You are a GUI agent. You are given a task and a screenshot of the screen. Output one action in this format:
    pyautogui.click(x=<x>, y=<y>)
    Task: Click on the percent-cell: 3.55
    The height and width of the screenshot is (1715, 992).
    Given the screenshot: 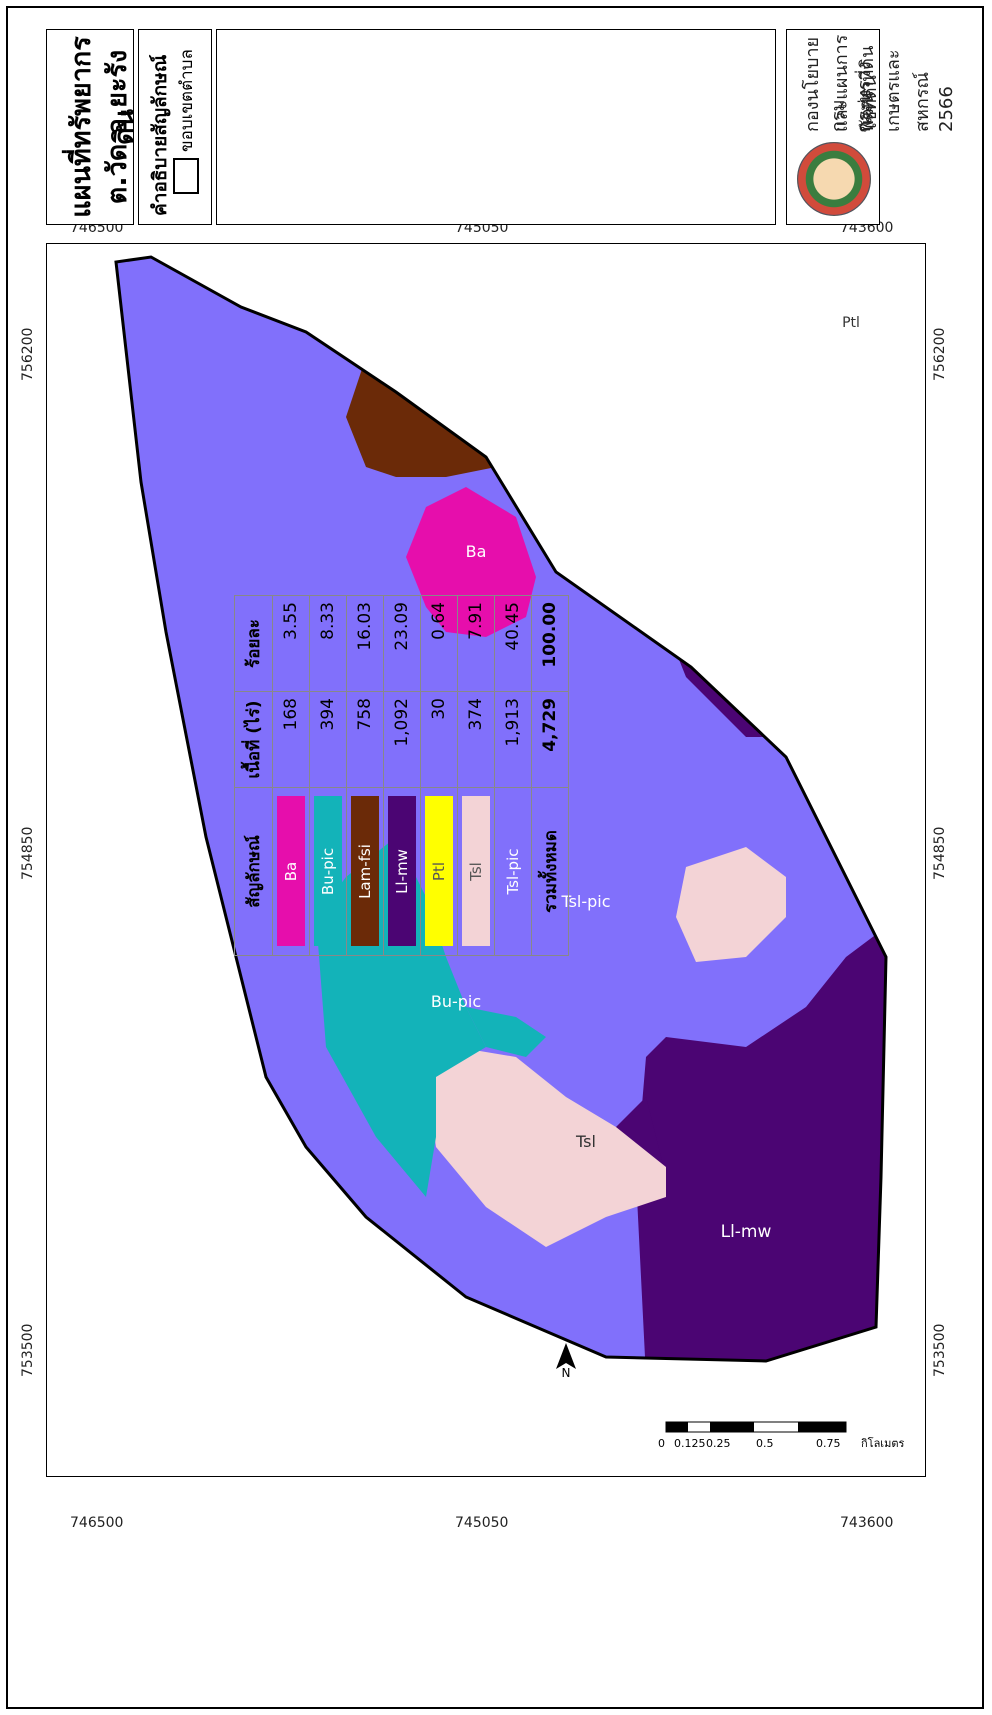 What is the action you would take?
    pyautogui.click(x=291, y=643)
    